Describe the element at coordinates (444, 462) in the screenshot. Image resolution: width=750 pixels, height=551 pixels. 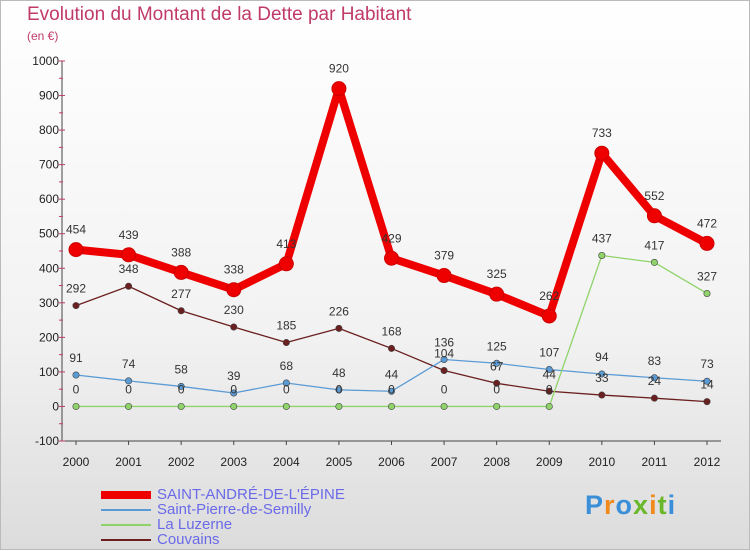
I see `x-tick-label: 2007` at that location.